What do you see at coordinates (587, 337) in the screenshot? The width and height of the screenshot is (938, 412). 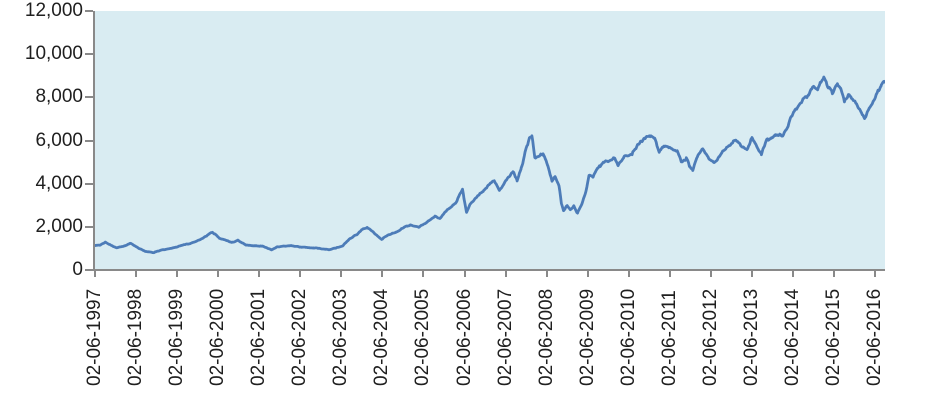 I see `x-axis-label: 02-06-2009` at bounding box center [587, 337].